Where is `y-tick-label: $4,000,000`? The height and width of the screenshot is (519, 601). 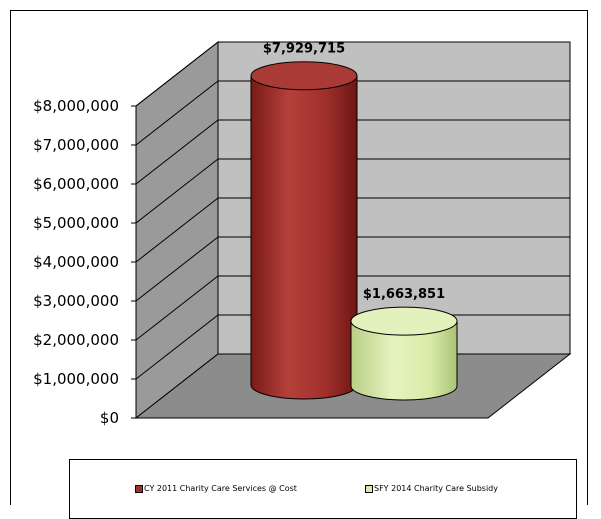 y-tick-label: $4,000,000 is located at coordinates (76, 262).